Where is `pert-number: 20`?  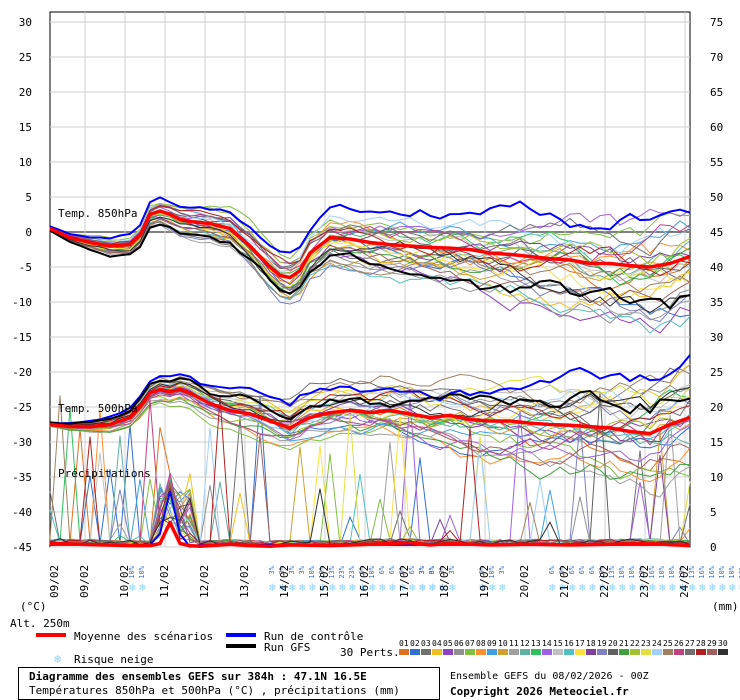 pert-number: 20 is located at coordinates (613, 643).